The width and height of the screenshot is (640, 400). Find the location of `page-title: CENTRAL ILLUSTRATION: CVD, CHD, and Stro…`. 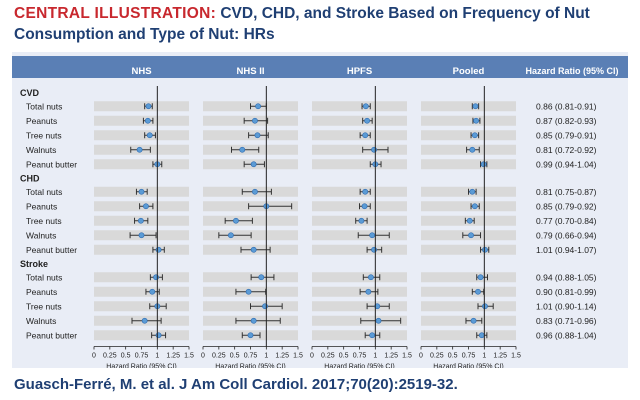

page-title: CENTRAL ILLUSTRATION: CVD, CHD, and Stro… is located at coordinates (302, 14).